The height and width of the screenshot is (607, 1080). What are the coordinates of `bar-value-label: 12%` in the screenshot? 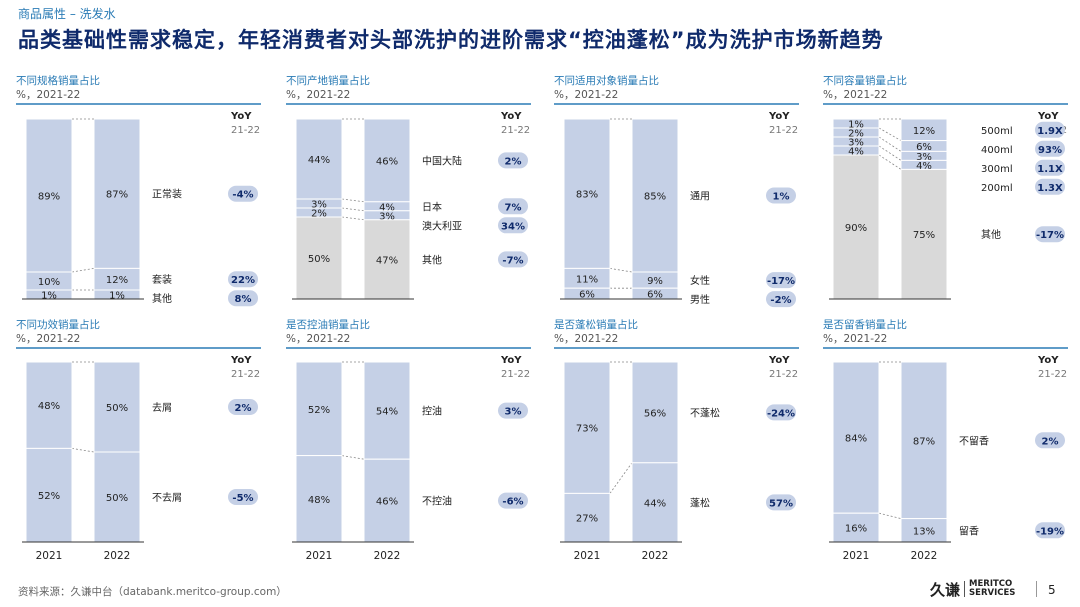 It's located at (924, 131).